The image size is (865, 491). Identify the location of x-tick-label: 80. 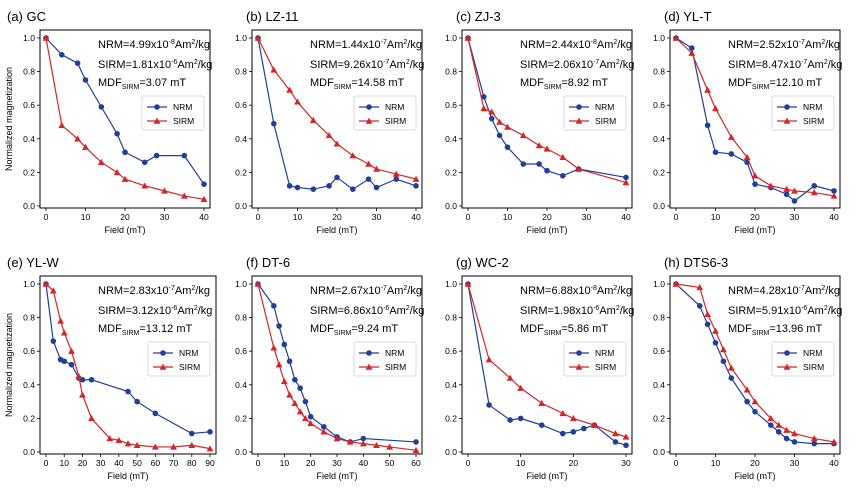
(192, 463).